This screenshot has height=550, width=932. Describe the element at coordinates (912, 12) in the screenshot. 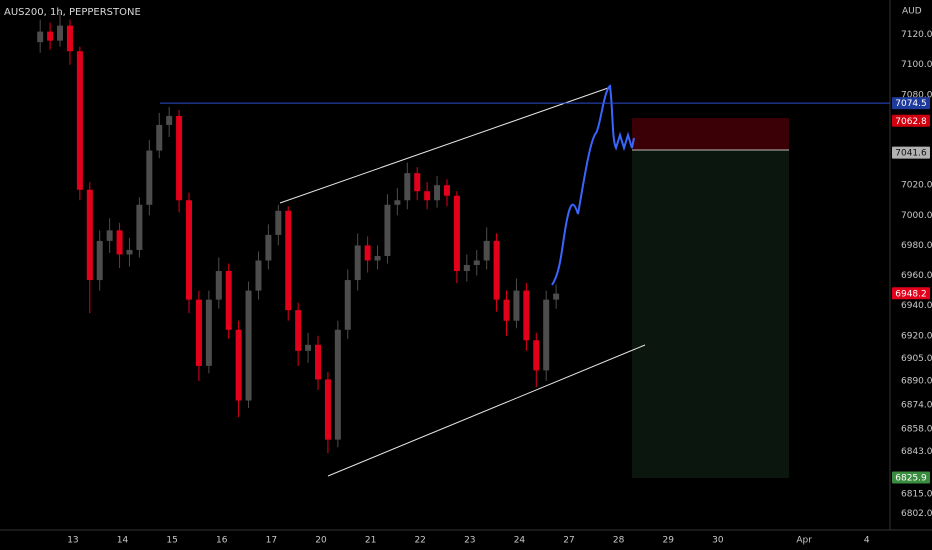

I see `axis-label: AUD` at that location.